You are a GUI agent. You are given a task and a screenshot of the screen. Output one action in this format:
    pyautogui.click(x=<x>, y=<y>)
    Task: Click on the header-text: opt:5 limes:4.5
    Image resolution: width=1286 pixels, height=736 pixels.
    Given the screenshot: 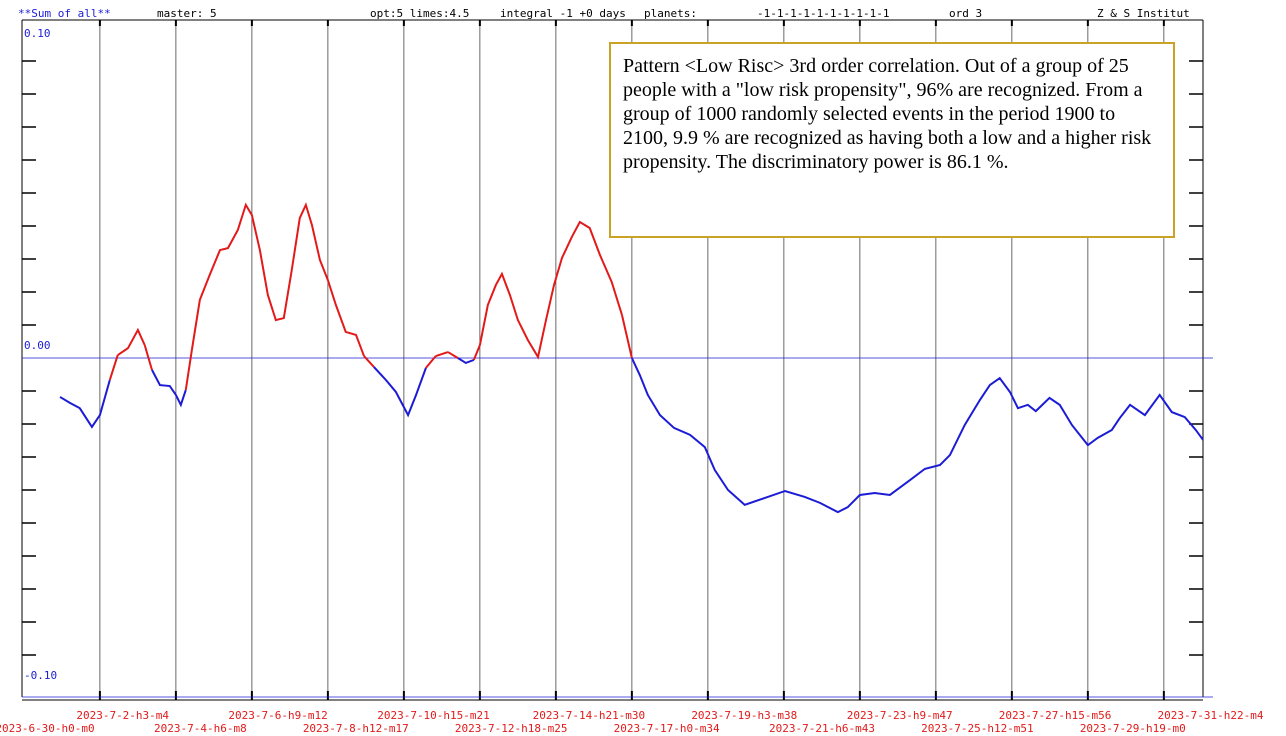 What is the action you would take?
    pyautogui.click(x=419, y=13)
    